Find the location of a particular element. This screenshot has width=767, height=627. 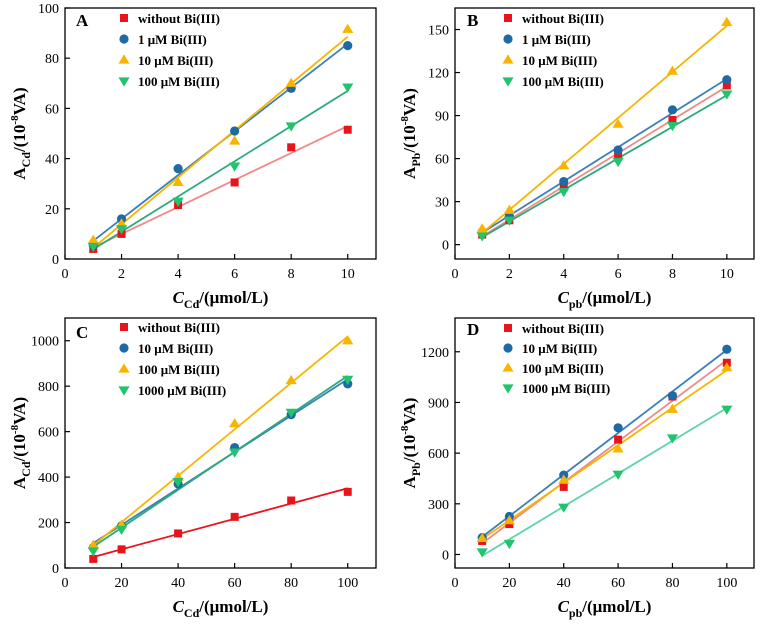

y-tick-label: 30 is located at coordinates (442, 203).